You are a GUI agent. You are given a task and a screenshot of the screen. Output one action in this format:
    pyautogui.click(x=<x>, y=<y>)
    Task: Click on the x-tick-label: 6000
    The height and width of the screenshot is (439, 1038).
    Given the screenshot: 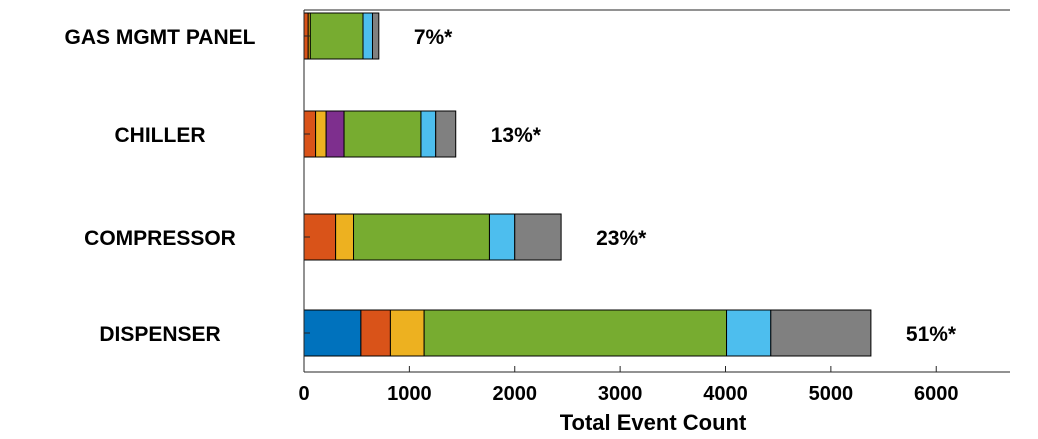 What is the action you would take?
    pyautogui.click(x=936, y=394)
    